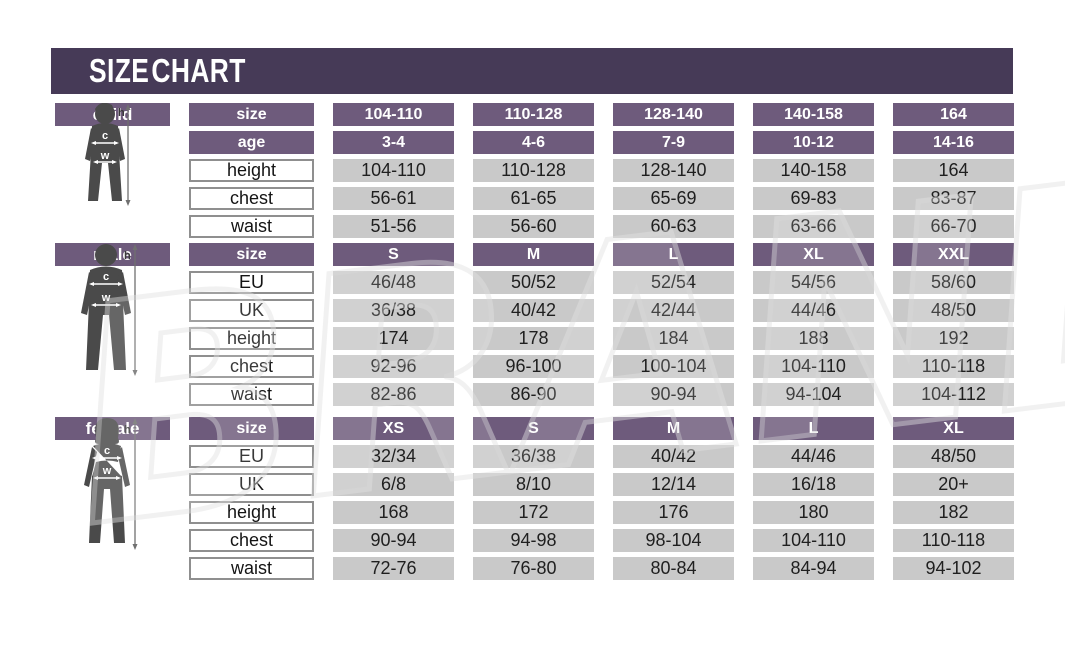 The width and height of the screenshot is (1065, 645). I want to click on table-cell: 52/54, so click(673, 282).